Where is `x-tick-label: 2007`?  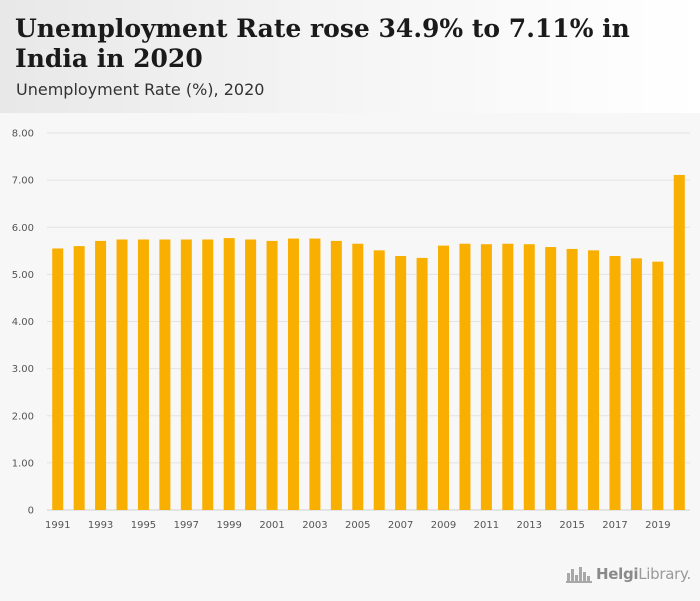
x-tick-label: 2007 is located at coordinates (400, 525).